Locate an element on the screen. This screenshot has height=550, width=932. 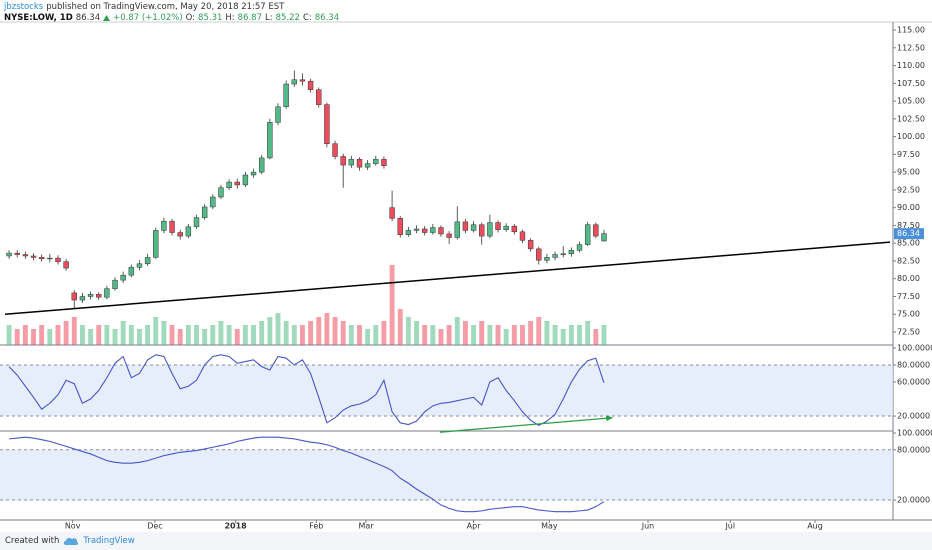
created-with: Created with is located at coordinates (32, 541).